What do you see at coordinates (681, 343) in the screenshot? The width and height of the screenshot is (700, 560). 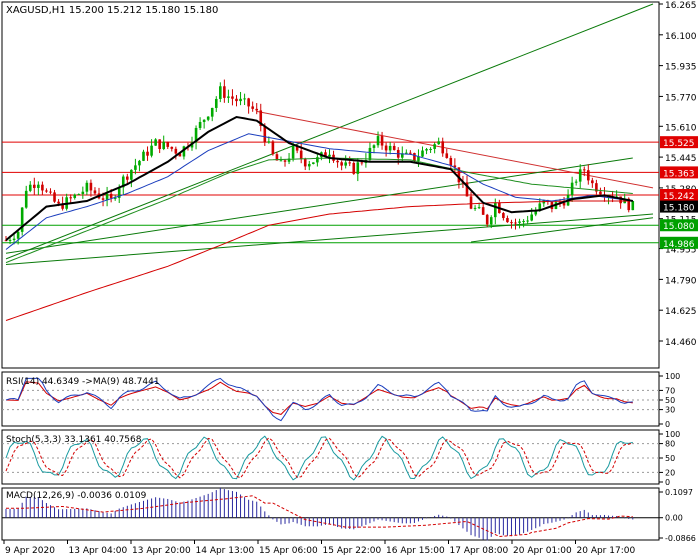 I see `price-tick-label: 14.460` at bounding box center [681, 343].